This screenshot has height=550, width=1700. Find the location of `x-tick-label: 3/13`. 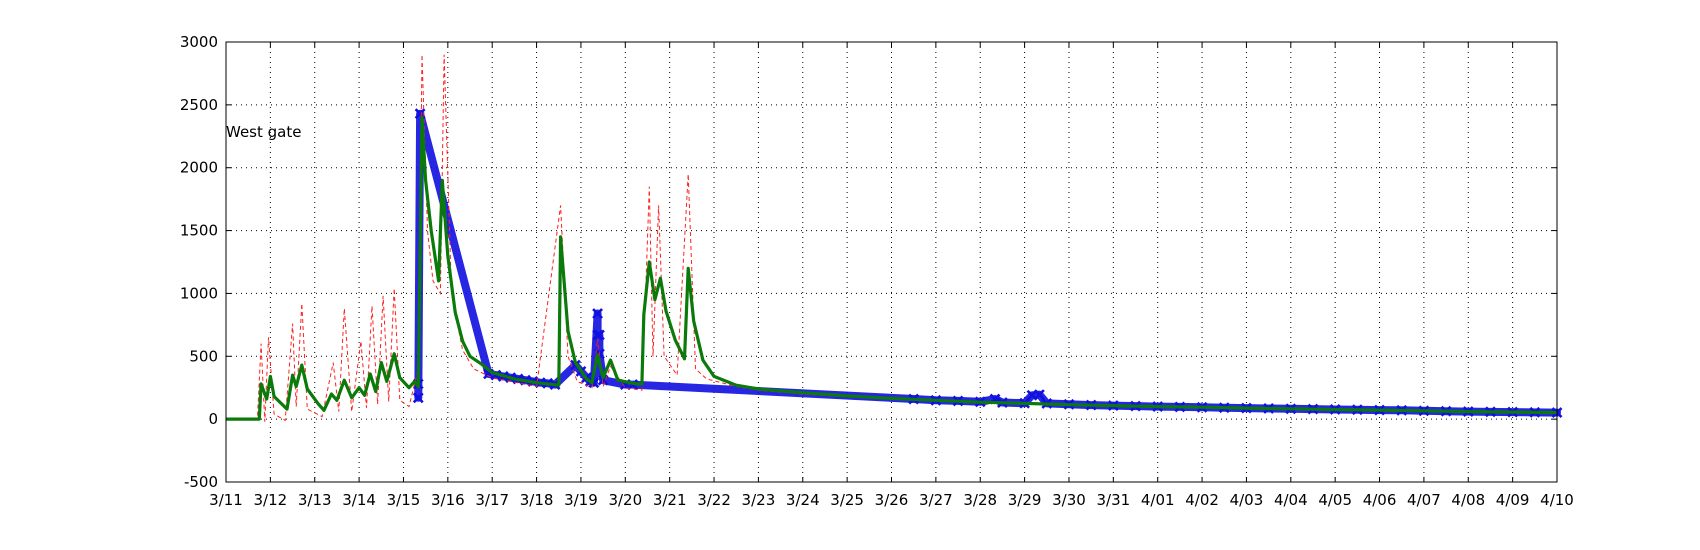

x-tick-label: 3/13 is located at coordinates (315, 500).